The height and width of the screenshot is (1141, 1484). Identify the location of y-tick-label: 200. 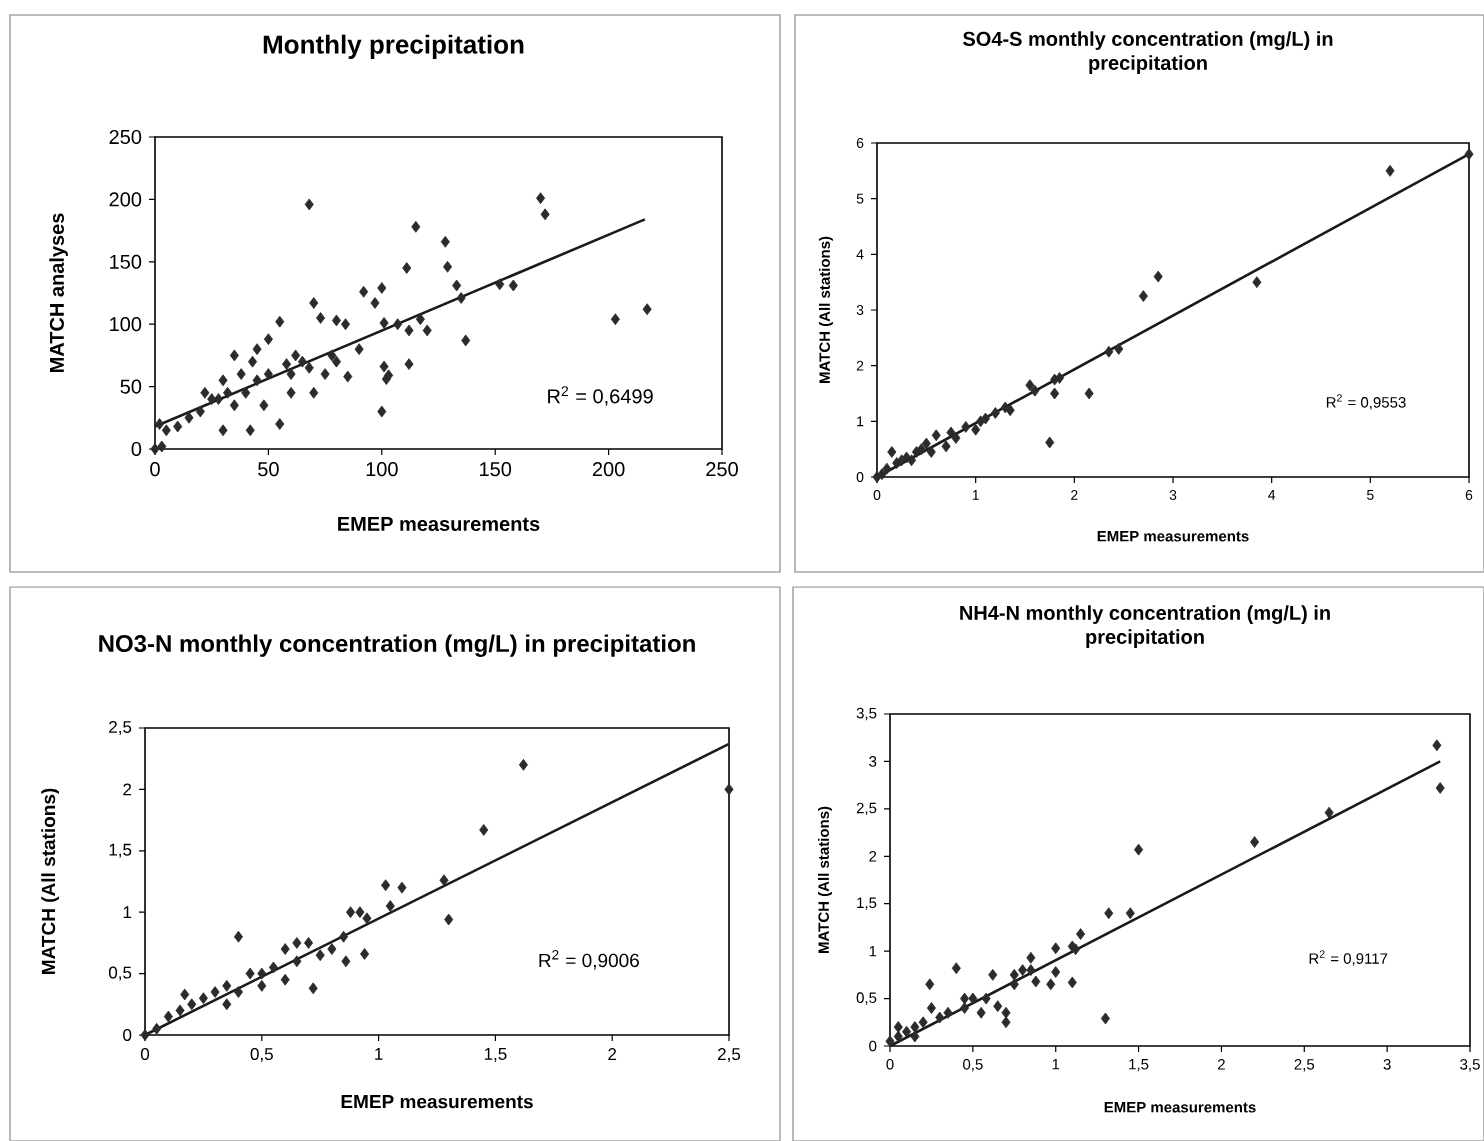
(125, 199).